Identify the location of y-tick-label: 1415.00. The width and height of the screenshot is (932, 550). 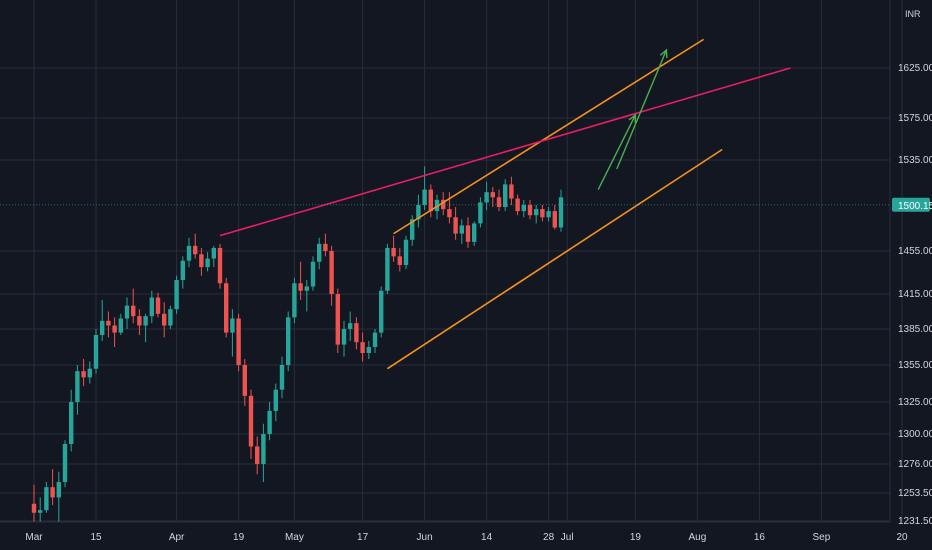
(915, 294).